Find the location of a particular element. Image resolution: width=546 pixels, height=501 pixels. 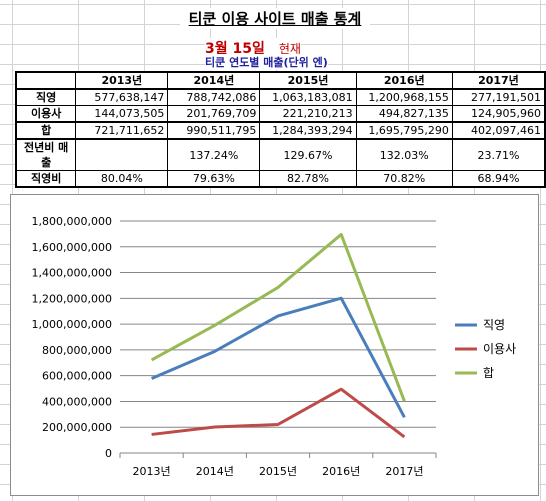

row-label-cell: 직영비 is located at coordinates (46, 179).